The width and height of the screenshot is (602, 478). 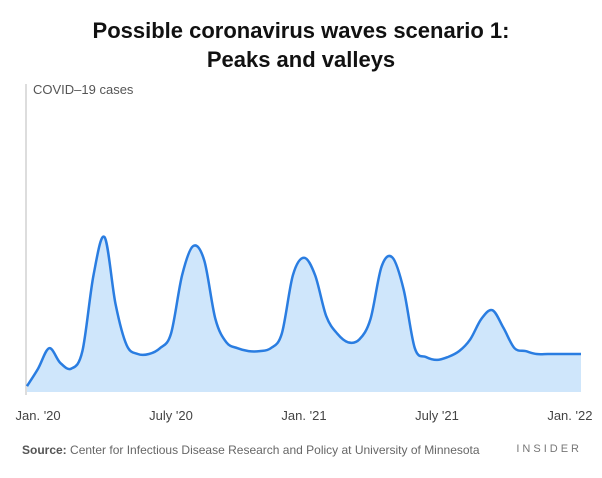 What do you see at coordinates (437, 415) in the screenshot?
I see `x-tick-label: July '21` at bounding box center [437, 415].